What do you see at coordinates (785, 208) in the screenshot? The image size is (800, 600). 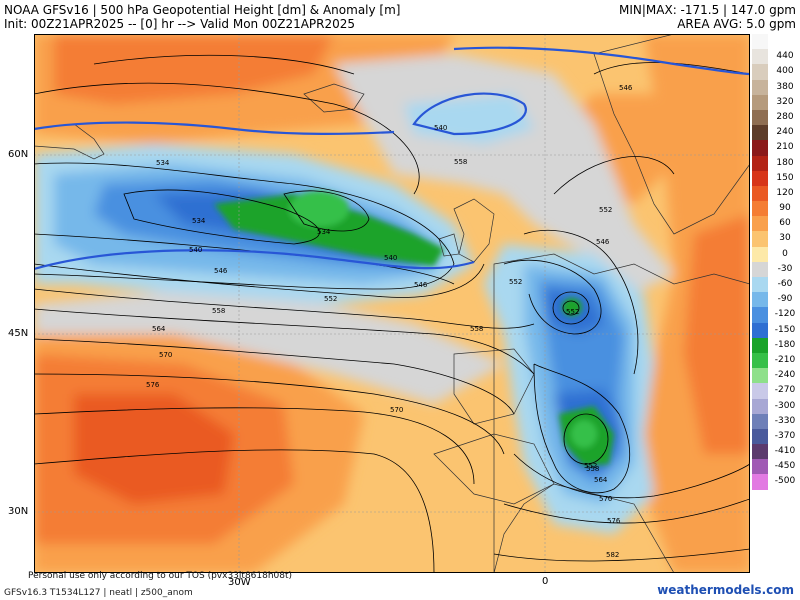 I see `legend-label: 90` at bounding box center [785, 208].